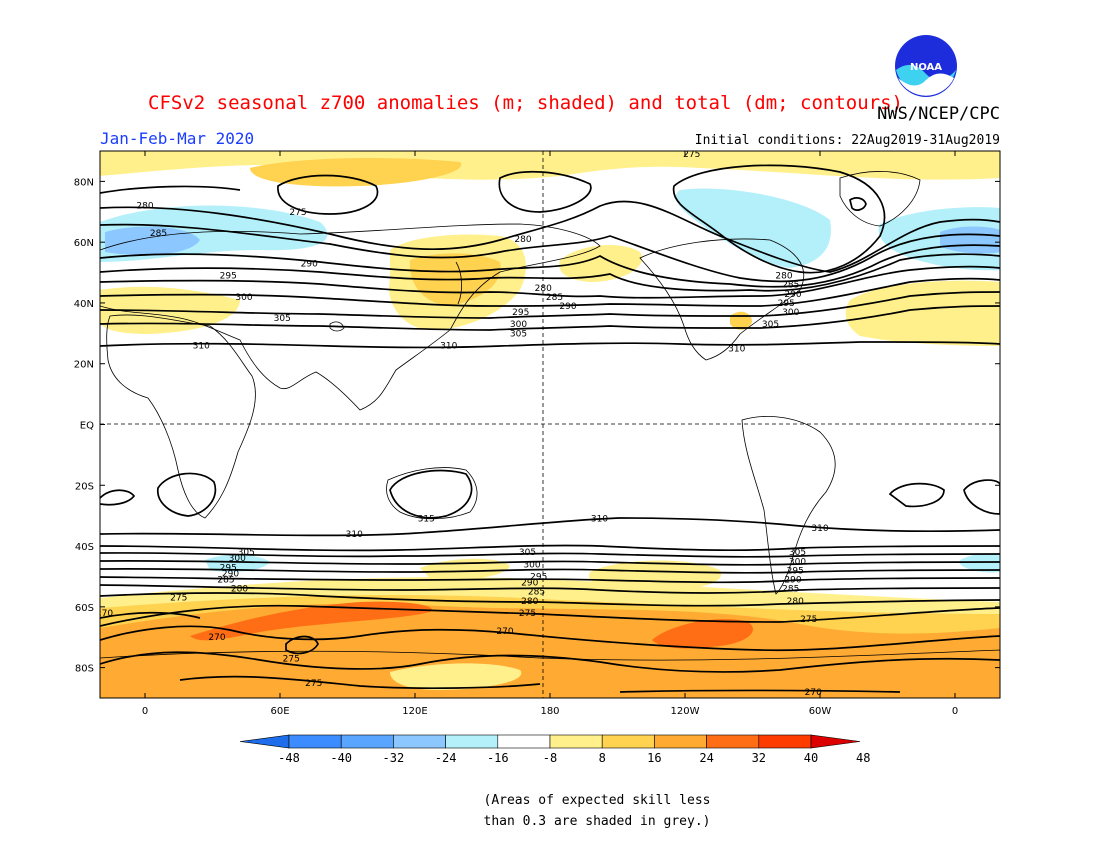 This screenshot has width=1100, height=850. I want to click on contour-label: 315, so click(426, 520).